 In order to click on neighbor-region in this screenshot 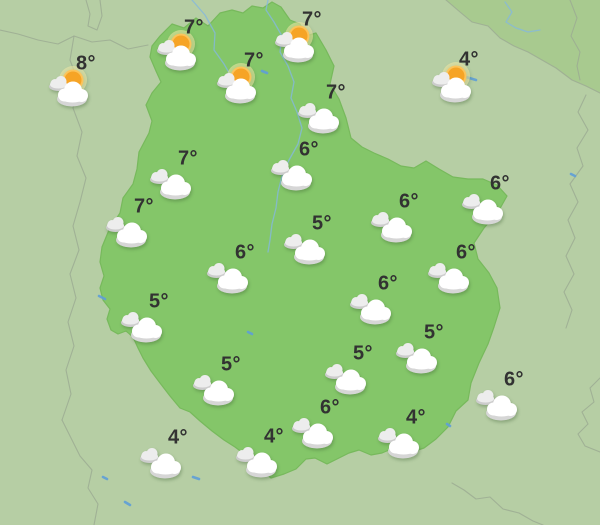, I will do `click(523, 46)`.